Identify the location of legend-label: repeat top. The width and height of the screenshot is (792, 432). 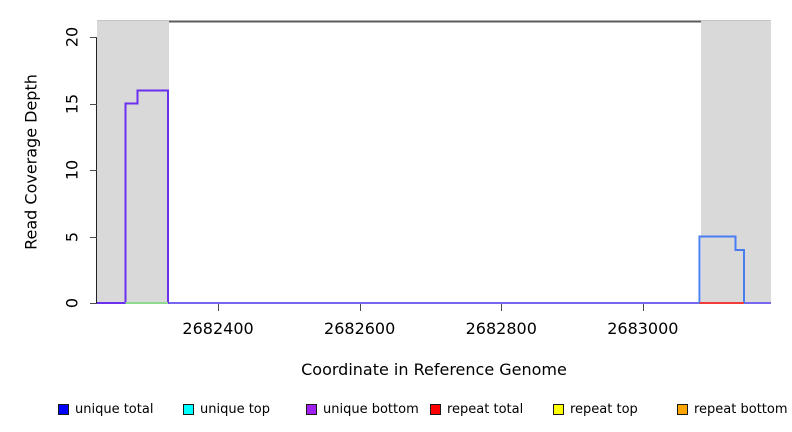
(604, 409).